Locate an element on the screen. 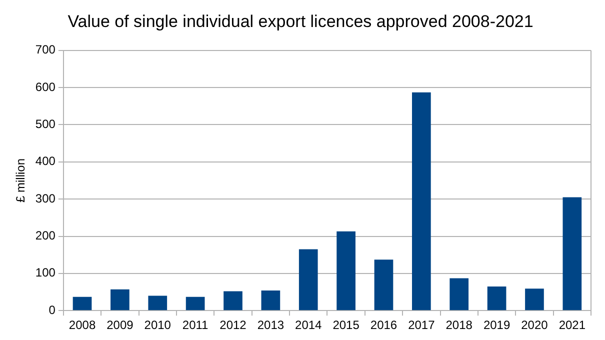 The image size is (605, 340). x-tick-label: 2021 is located at coordinates (572, 325).